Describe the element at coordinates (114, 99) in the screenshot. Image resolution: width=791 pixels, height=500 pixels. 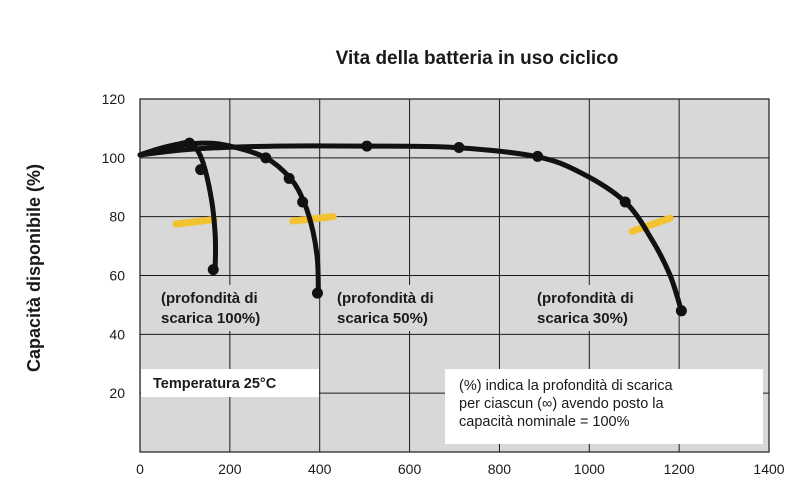
I see `y-tick-label-120: 120` at that location.